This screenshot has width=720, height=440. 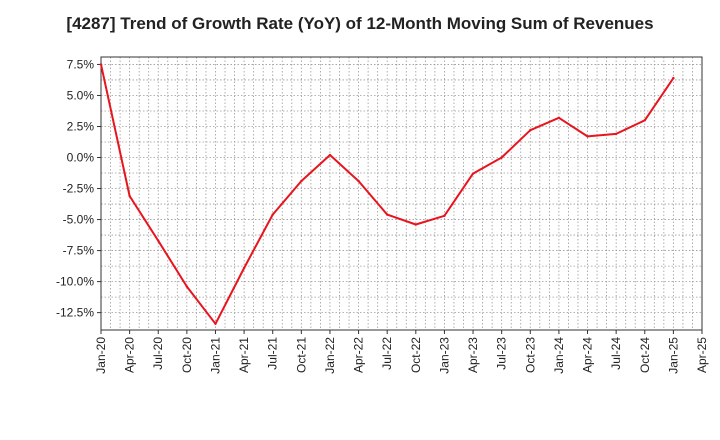 What do you see at coordinates (387, 353) in the screenshot?
I see `x-tick-label: Jul-22` at bounding box center [387, 353].